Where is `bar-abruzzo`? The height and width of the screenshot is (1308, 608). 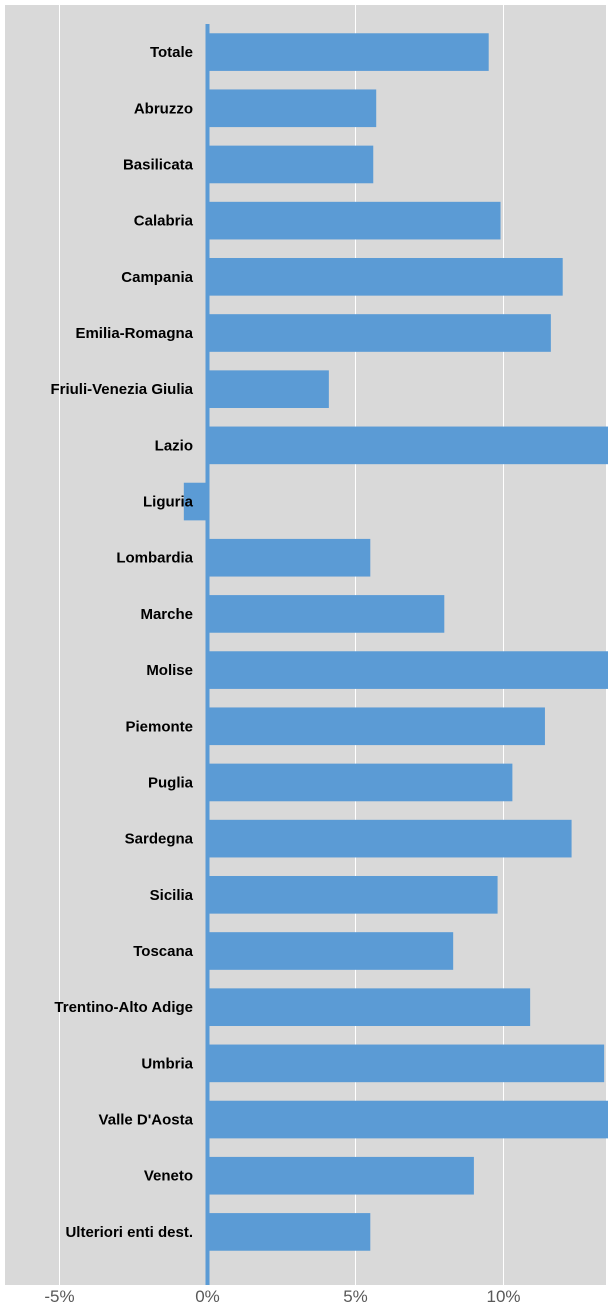 bar-abruzzo is located at coordinates (292, 108).